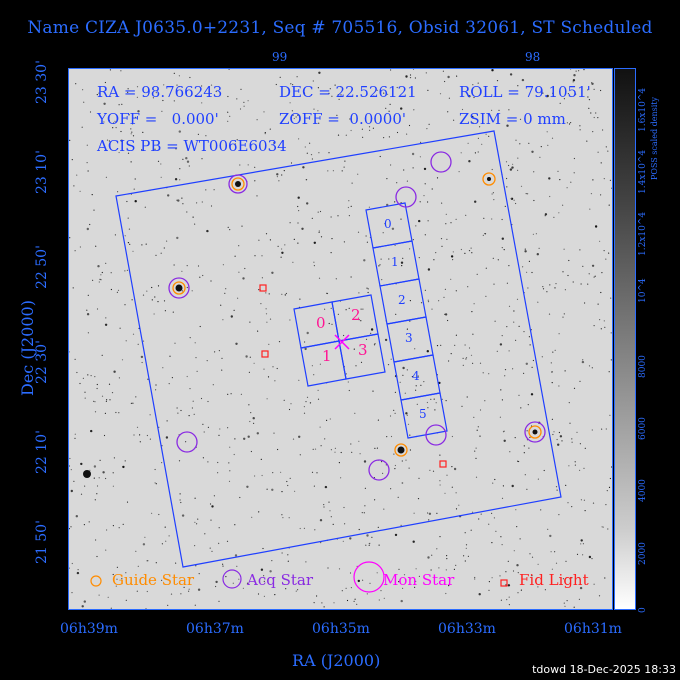 The image size is (680, 680). Describe the element at coordinates (321, 323) in the screenshot. I see `chip-label-i0: 0` at that location.